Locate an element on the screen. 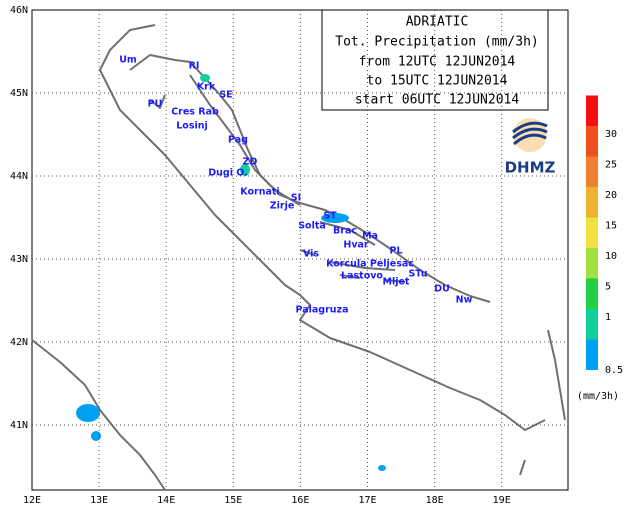 This screenshot has height=515, width=630. place-label: Solta is located at coordinates (312, 226).